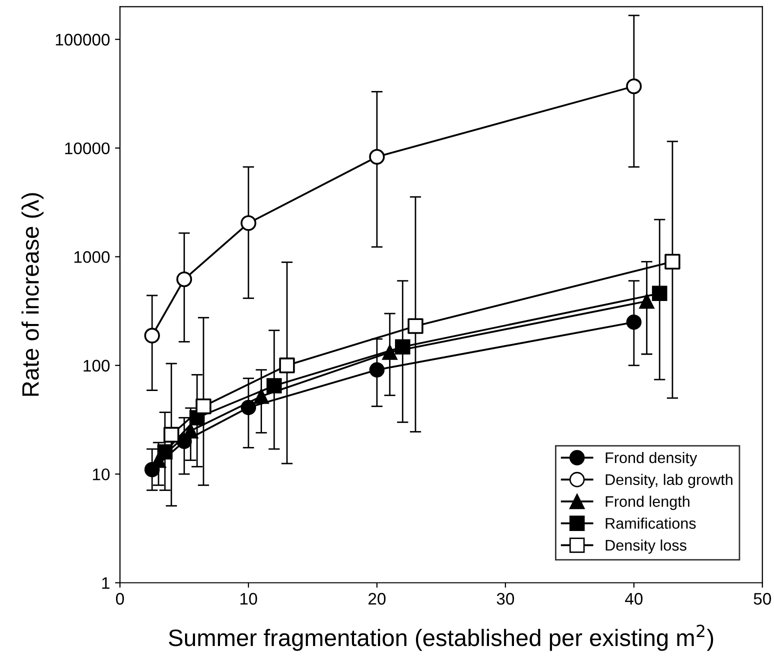 The image size is (774, 666). What do you see at coordinates (92, 257) in the screenshot?
I see `y-tick-label: 1000` at bounding box center [92, 257].